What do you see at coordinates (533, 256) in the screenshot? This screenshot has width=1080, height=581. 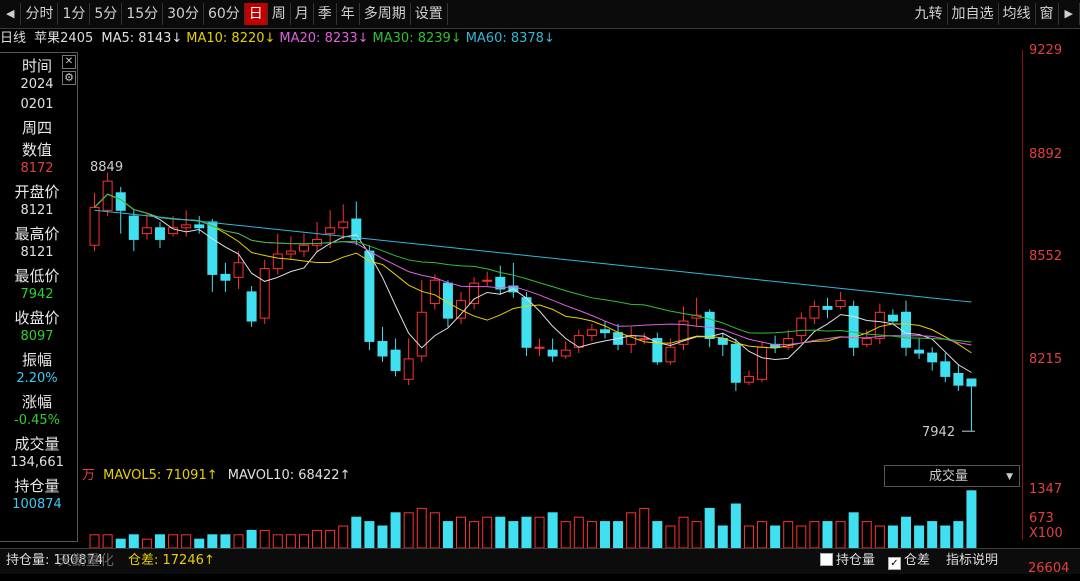 I see `ma60-line` at bounding box center [533, 256].